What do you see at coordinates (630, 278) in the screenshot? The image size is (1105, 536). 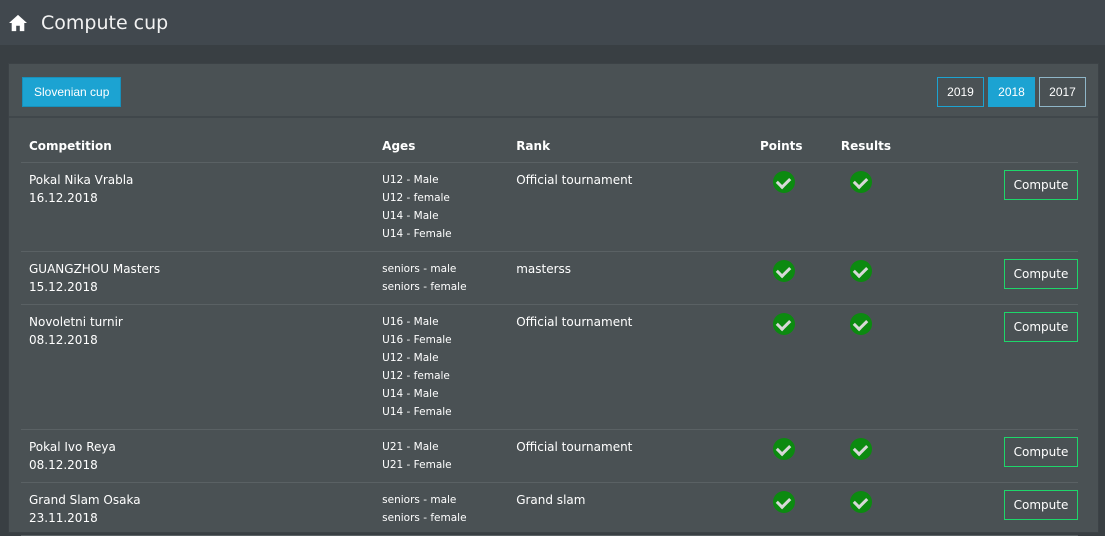 I see `competition-rank: masterss` at bounding box center [630, 278].